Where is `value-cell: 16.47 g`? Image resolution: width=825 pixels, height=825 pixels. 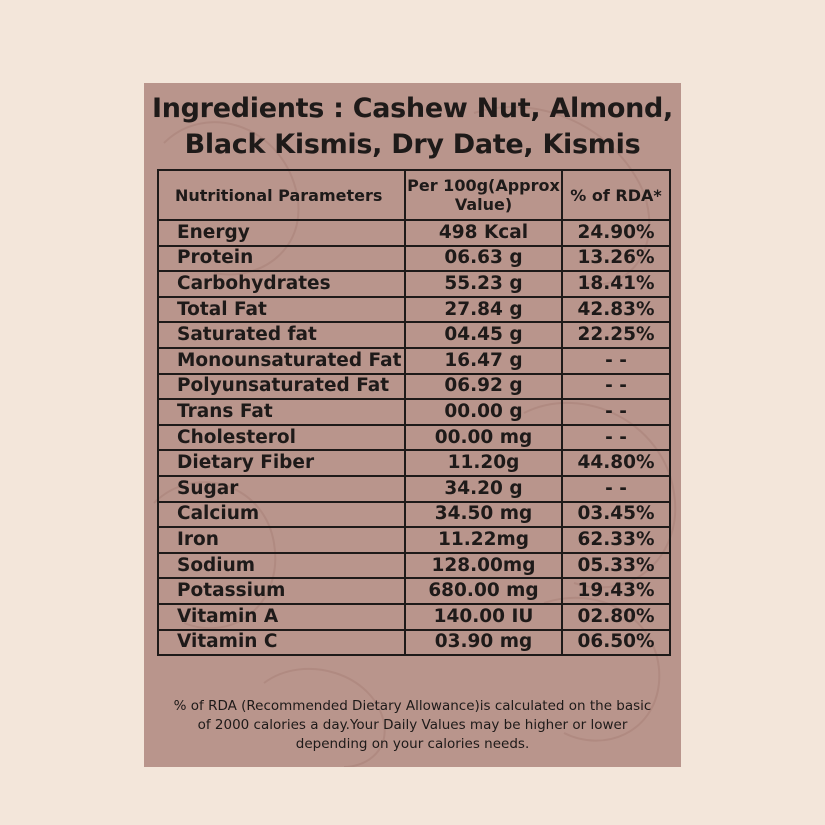 value-cell: 16.47 g is located at coordinates (483, 360).